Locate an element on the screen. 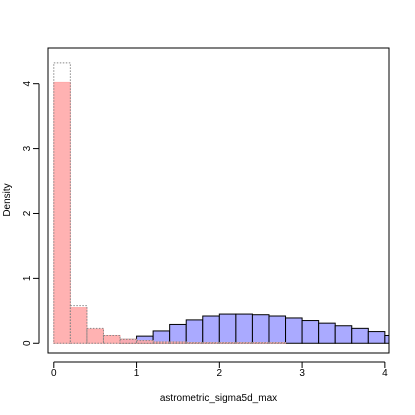 This screenshot has height=415, width=415. y-tick-label-1: 1 is located at coordinates (27, 278).